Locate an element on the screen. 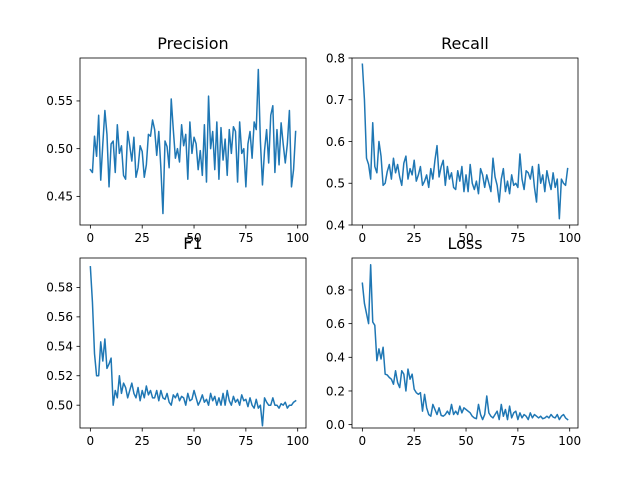 Image resolution: width=640 pixels, height=480 pixels. y-tick-label: 0.5 is located at coordinates (335, 184).